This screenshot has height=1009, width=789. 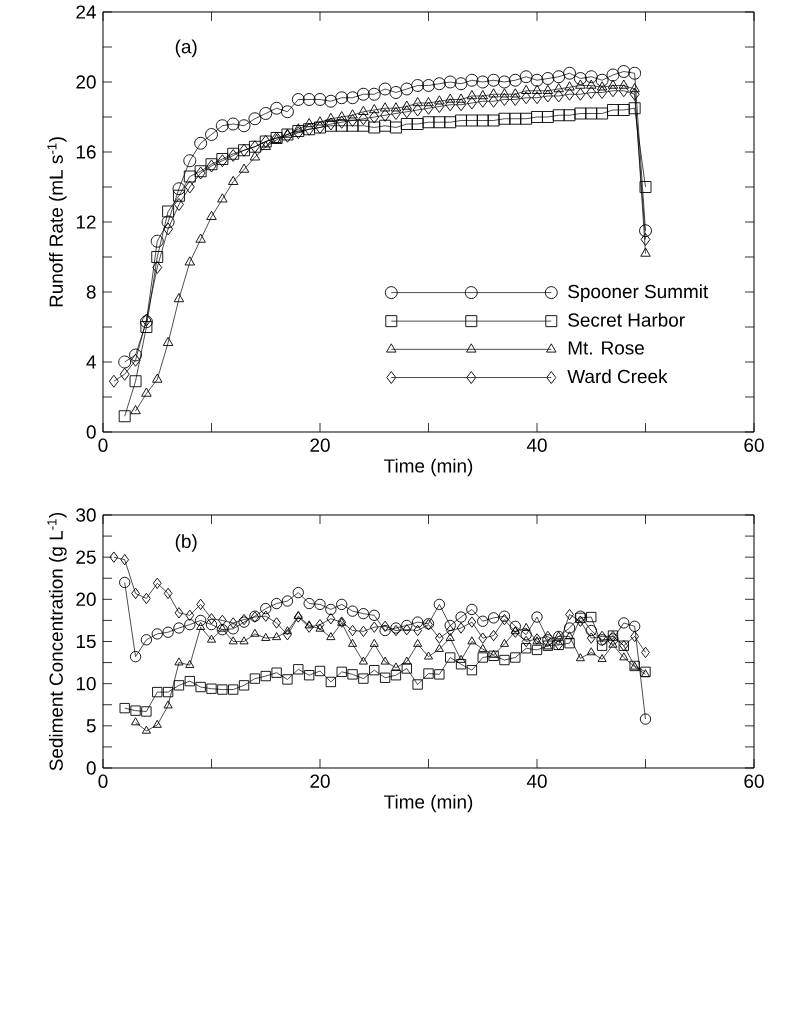 What do you see at coordinates (617, 376) in the screenshot?
I see `legend-label: Ward Creek` at bounding box center [617, 376].